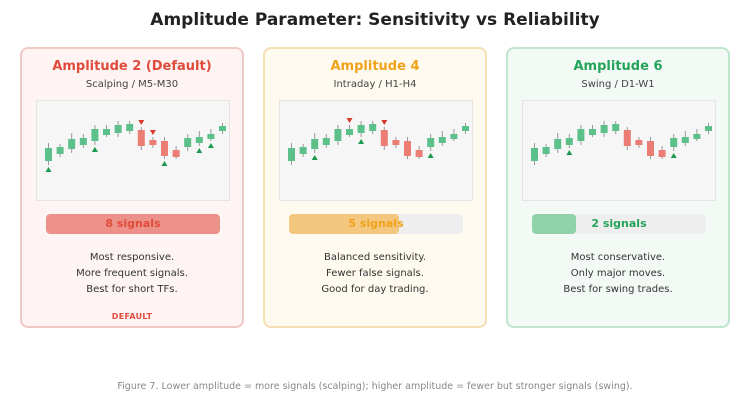 Image resolution: width=750 pixels, height=400 pixels. What do you see at coordinates (618, 84) in the screenshot?
I see `card-subtitle: Swing / D1-W1` at bounding box center [618, 84].